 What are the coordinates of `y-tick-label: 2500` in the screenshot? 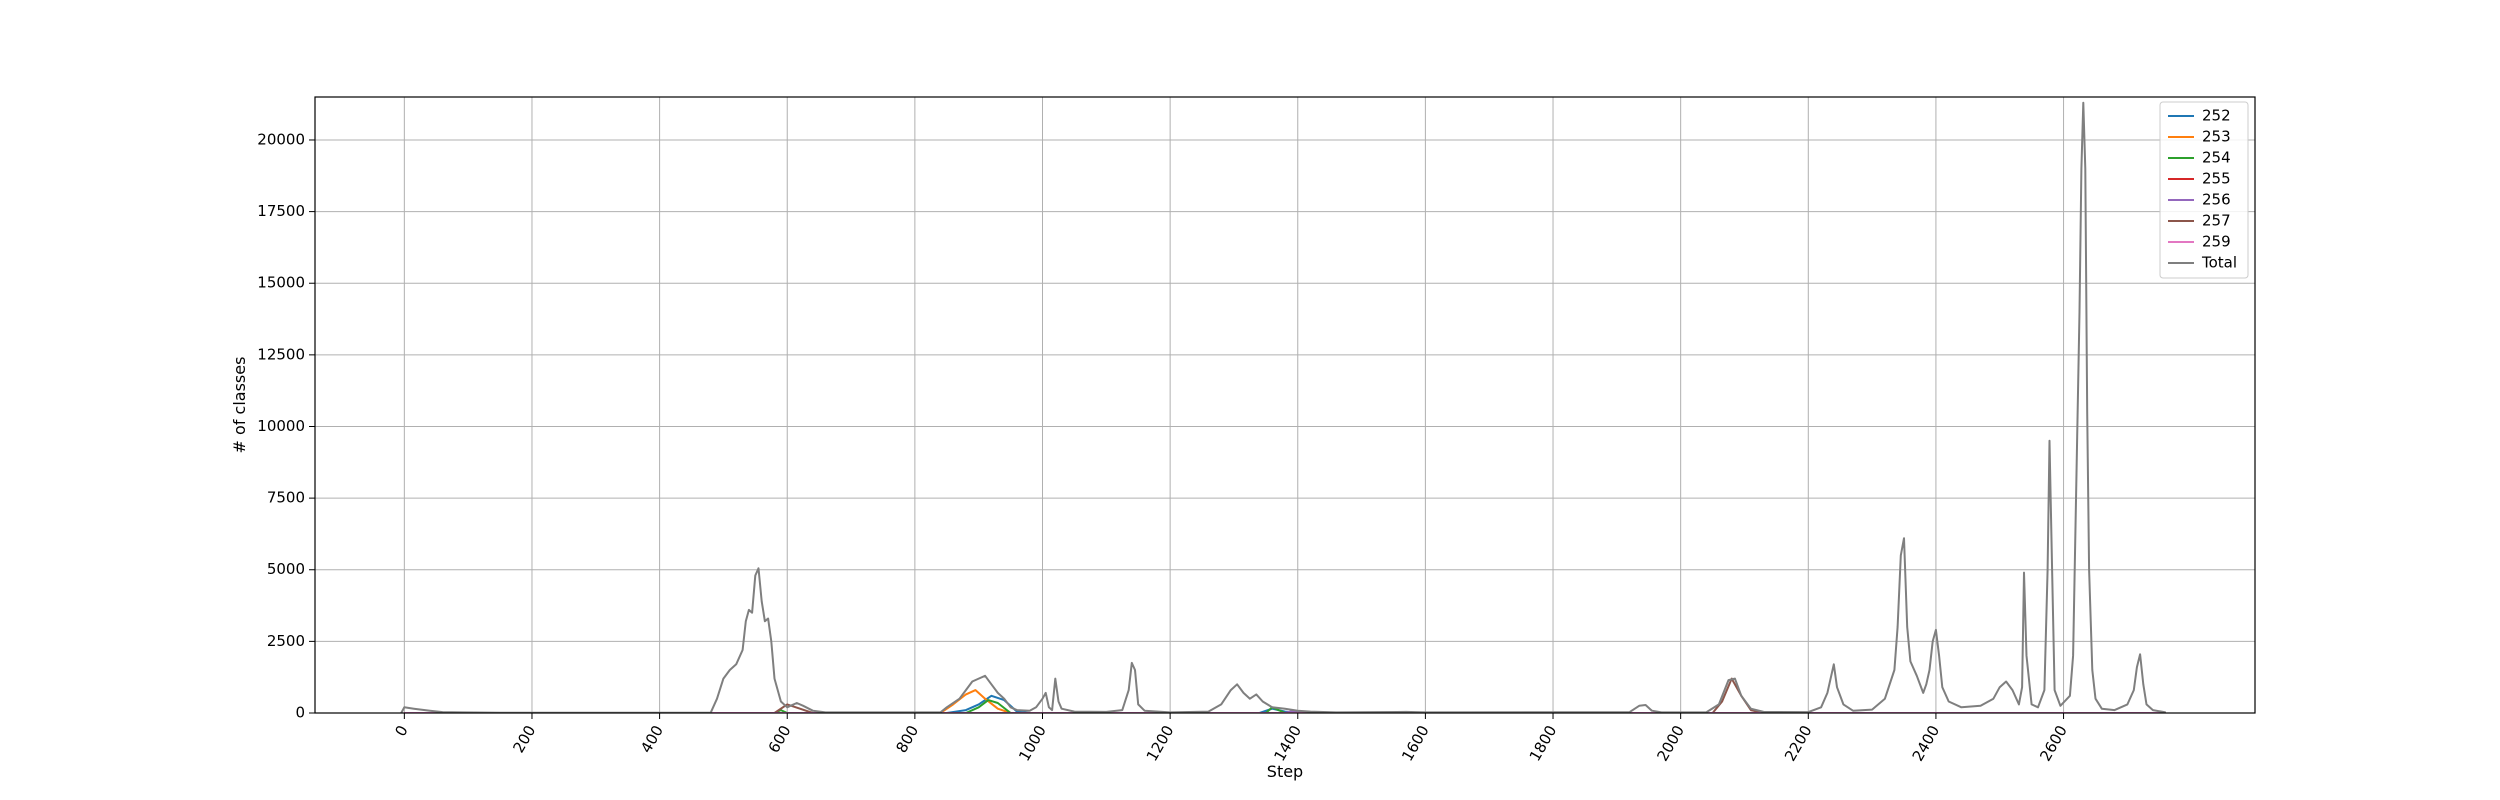 It's located at (286, 641).